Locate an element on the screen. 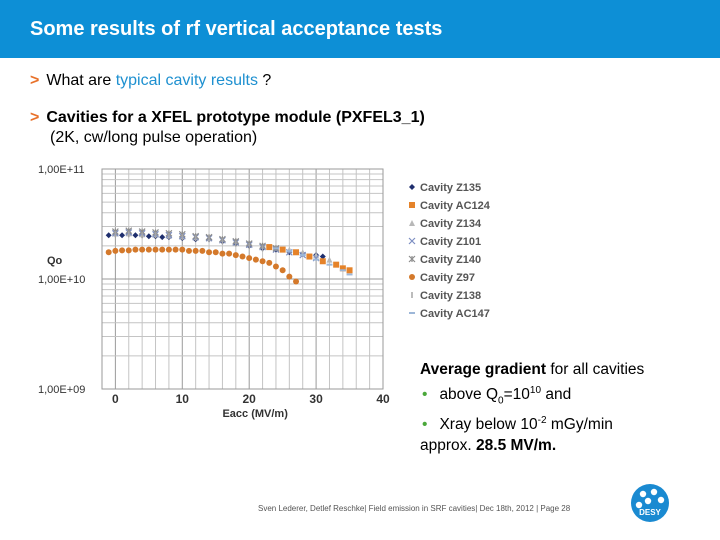 The width and height of the screenshot is (720, 540). item2-post: mGy/min is located at coordinates (579, 425).